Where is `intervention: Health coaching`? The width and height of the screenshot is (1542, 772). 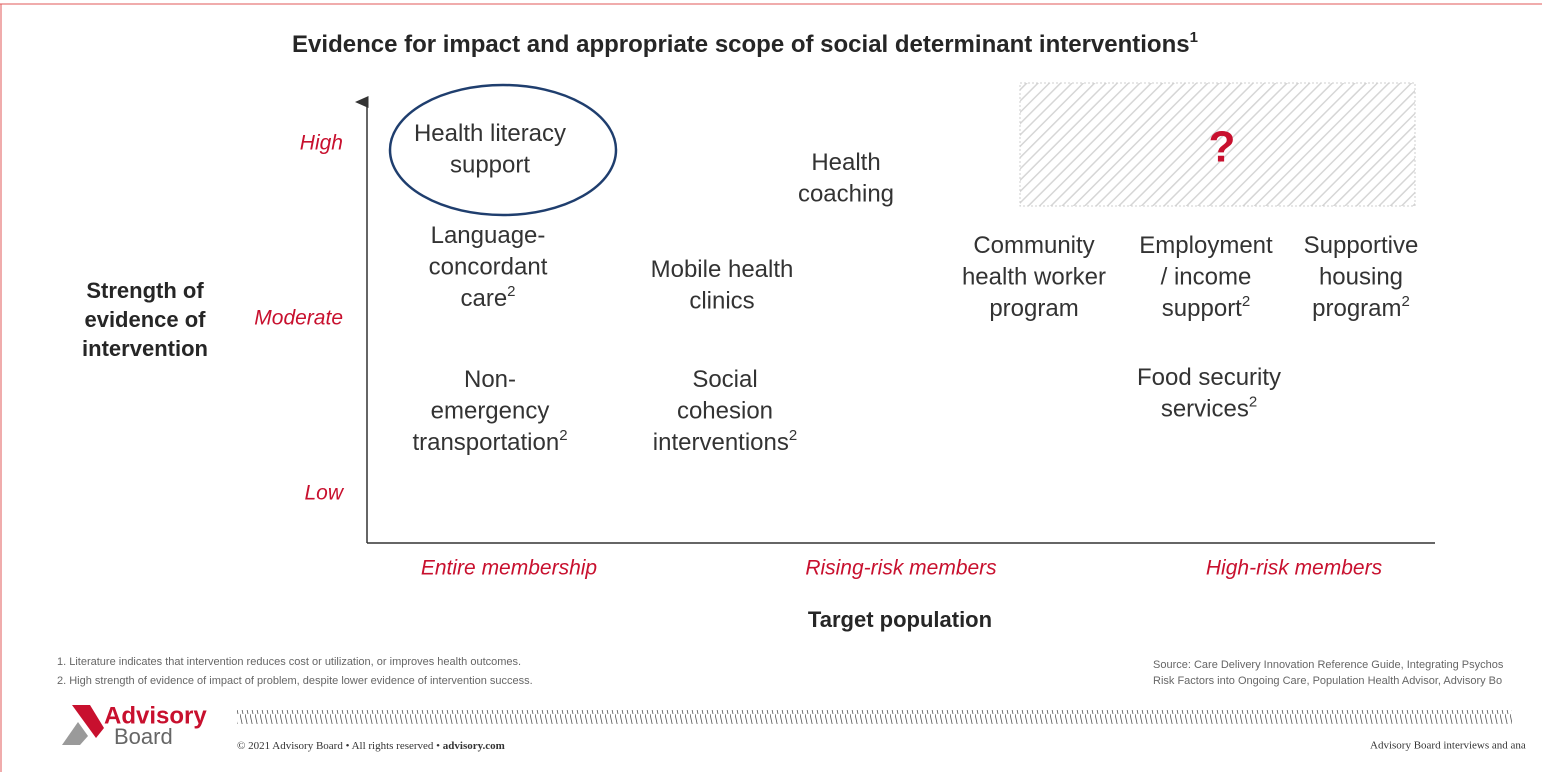
intervention: Health coaching is located at coordinates (846, 178).